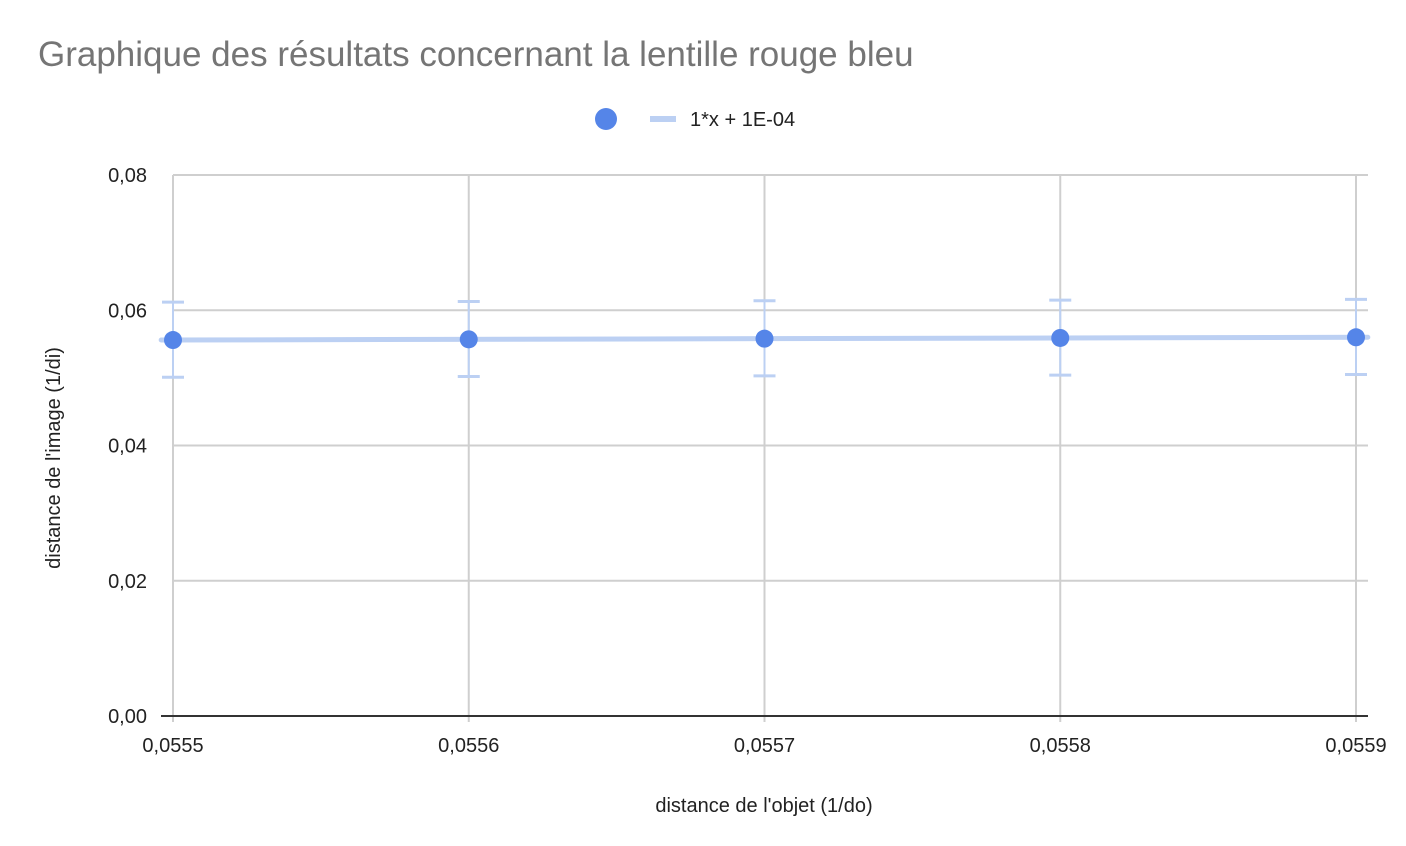 The height and width of the screenshot is (846, 1406). What do you see at coordinates (763, 806) in the screenshot?
I see `x-axis-label: distance de l'objet (1/do)` at bounding box center [763, 806].